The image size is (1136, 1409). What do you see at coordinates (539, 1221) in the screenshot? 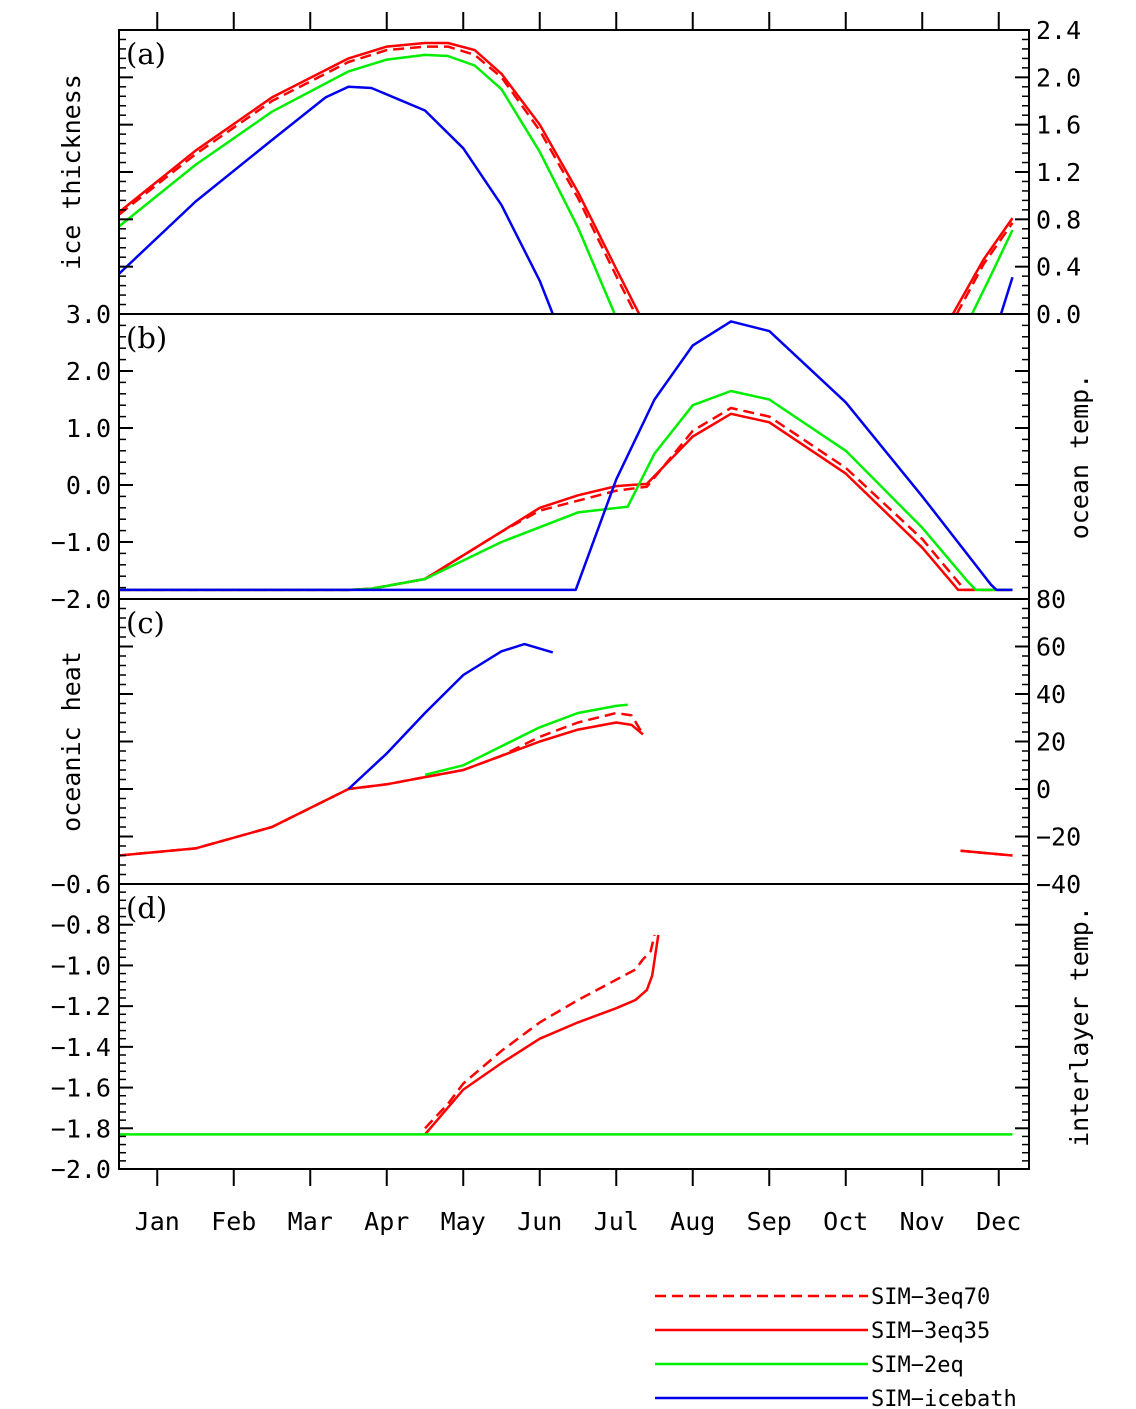
I see `month-label-jun: Jun` at bounding box center [539, 1221].